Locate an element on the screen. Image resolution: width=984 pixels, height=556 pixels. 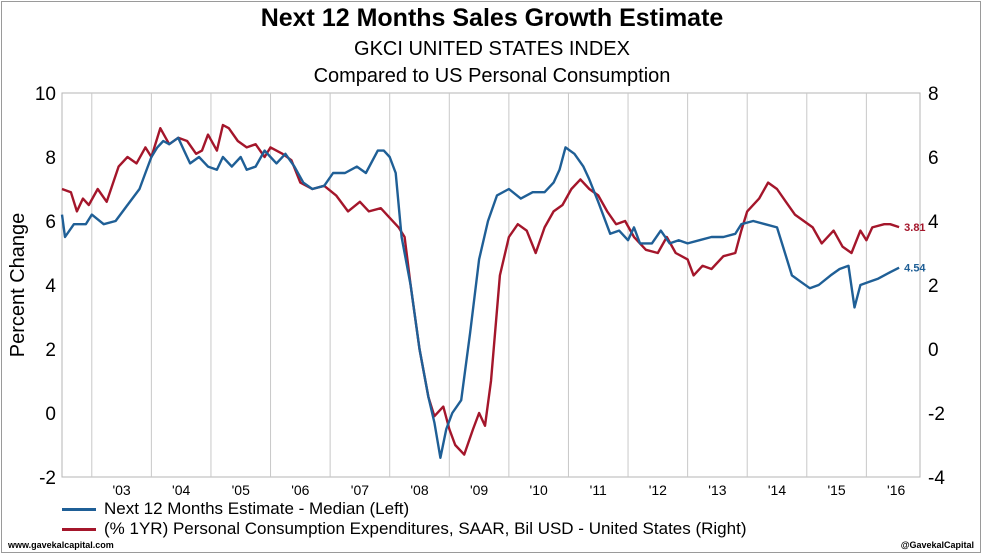
y-left-tick-label: 4 is located at coordinates (50, 286).